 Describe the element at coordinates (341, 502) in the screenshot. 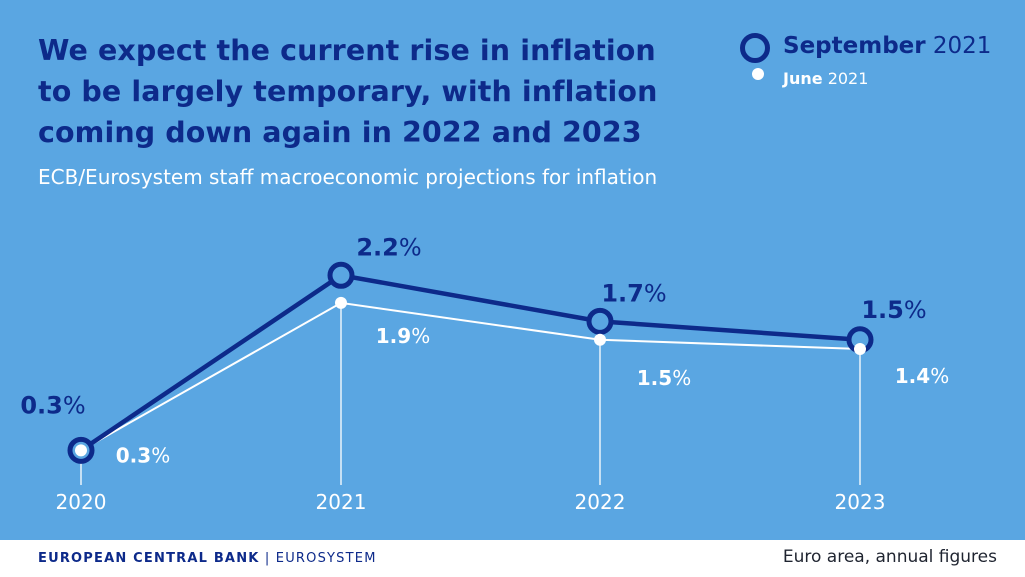

I see `x-tick-label: 2021` at that location.